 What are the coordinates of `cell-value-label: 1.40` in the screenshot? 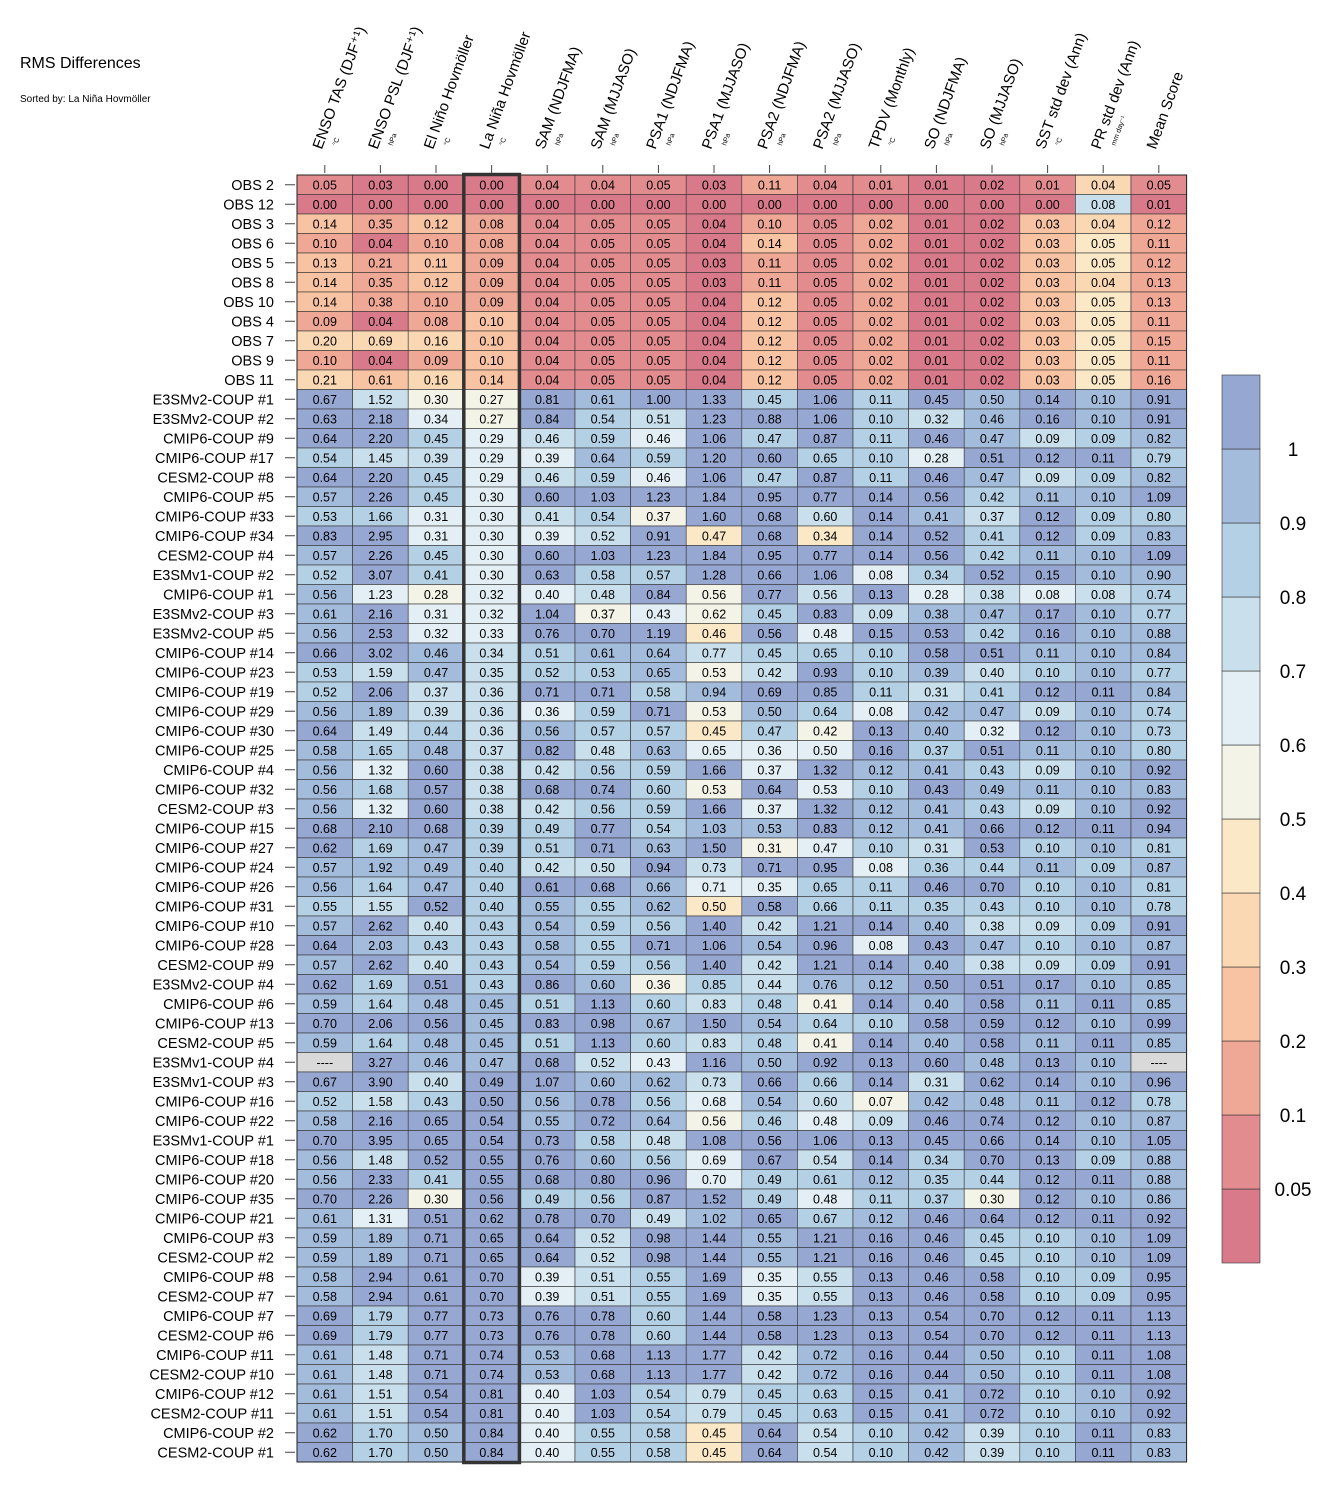 It's located at (714, 965).